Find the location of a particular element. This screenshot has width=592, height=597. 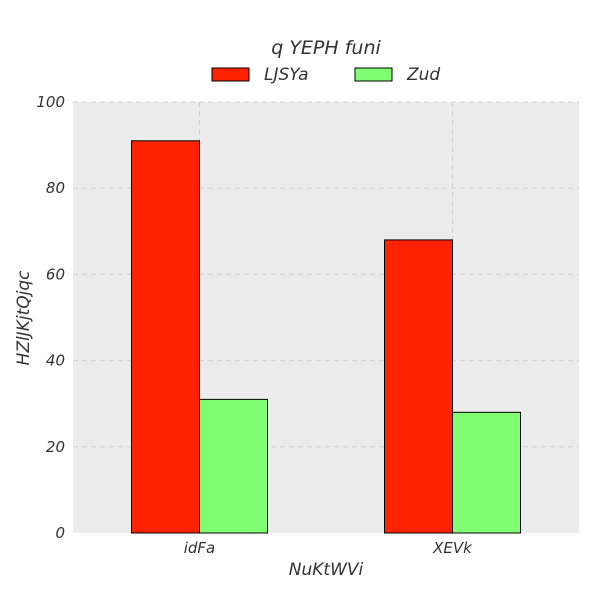

y-tick-label: 40 is located at coordinates (55, 361).